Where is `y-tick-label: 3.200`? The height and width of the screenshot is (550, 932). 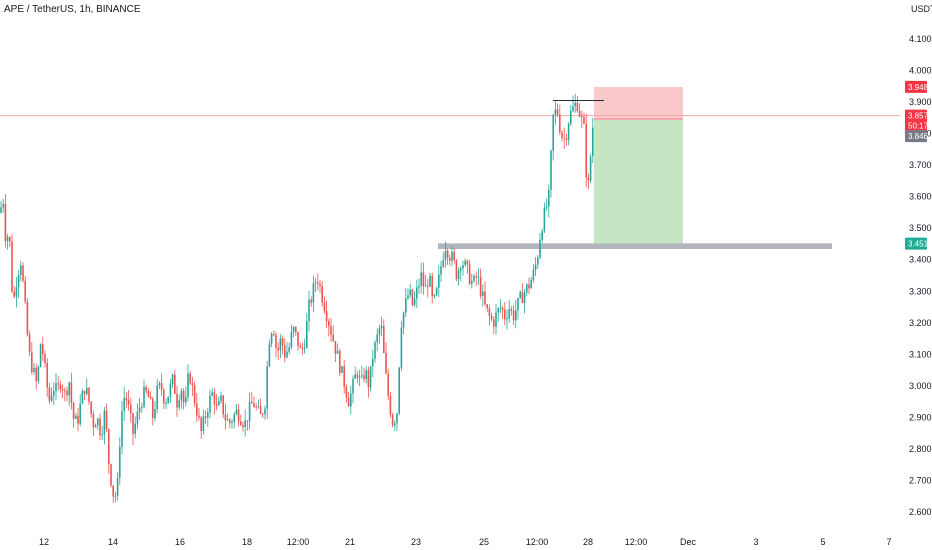
y-tick-label: 3.200 is located at coordinates (920, 323).